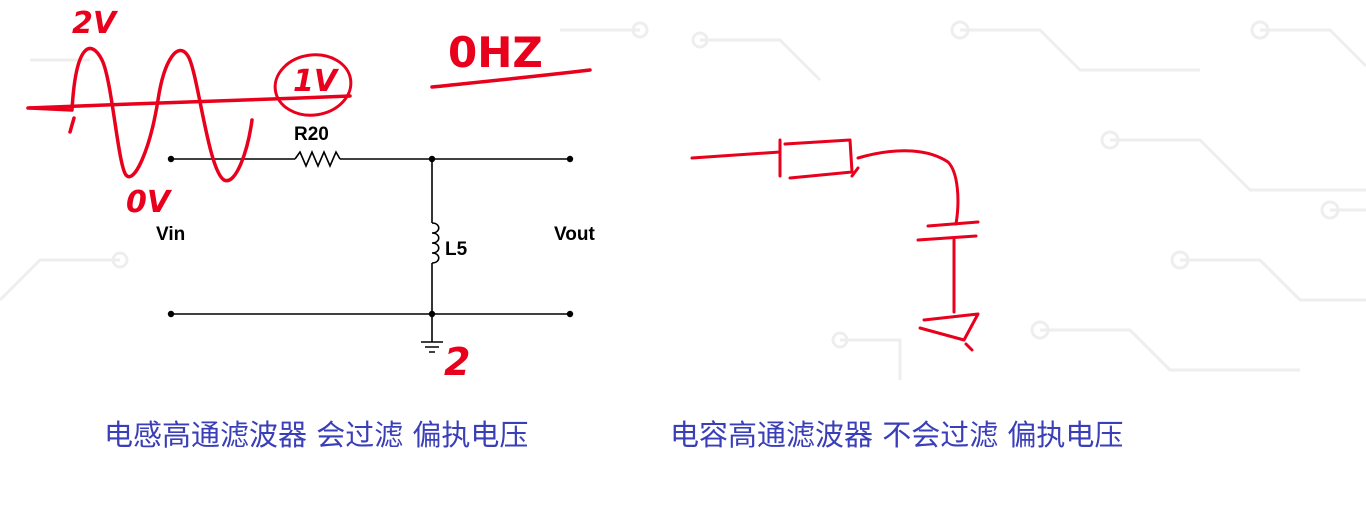 This screenshot has width=1366, height=508. I want to click on inductor-high-pass-schematic, so click(370, 251).